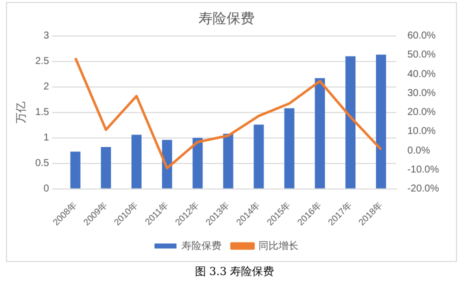 This screenshot has width=469, height=287. I want to click on y2-tick-label: 10.0%, so click(421, 132).